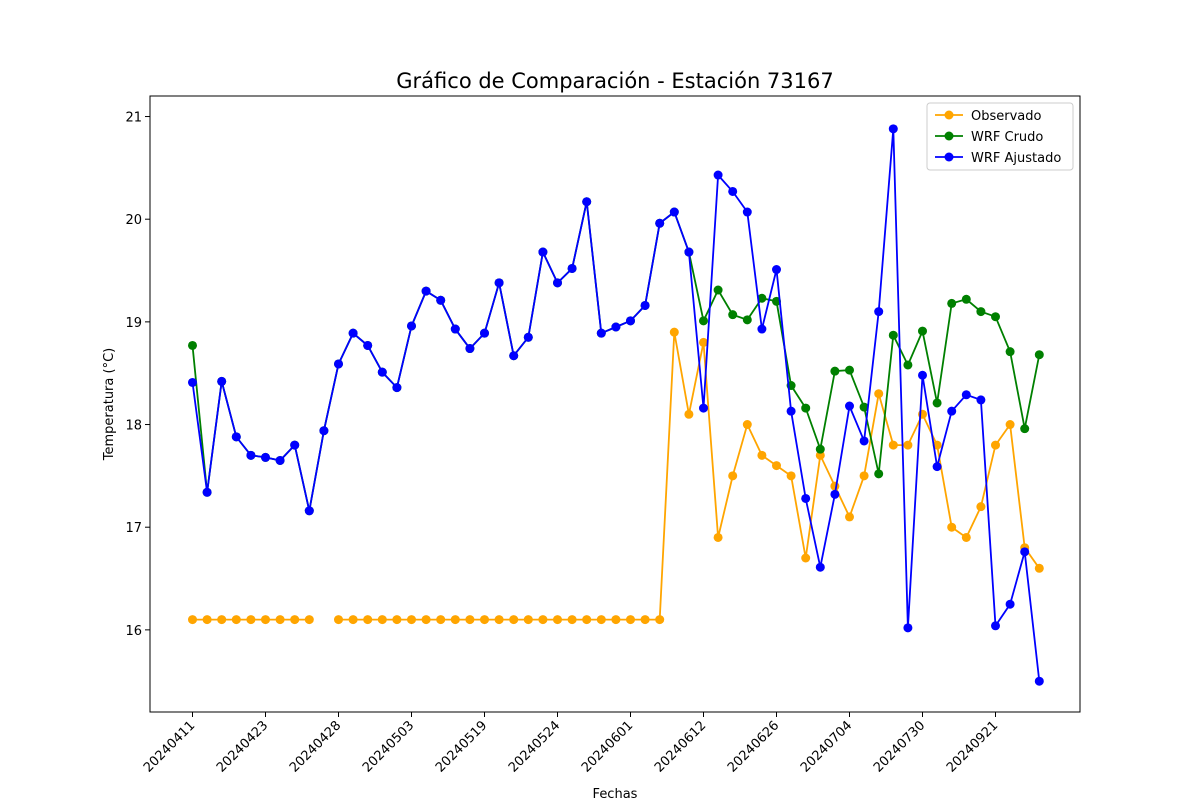  Describe the element at coordinates (607, 746) in the screenshot. I see `x-tick-label: 20240601` at that location.